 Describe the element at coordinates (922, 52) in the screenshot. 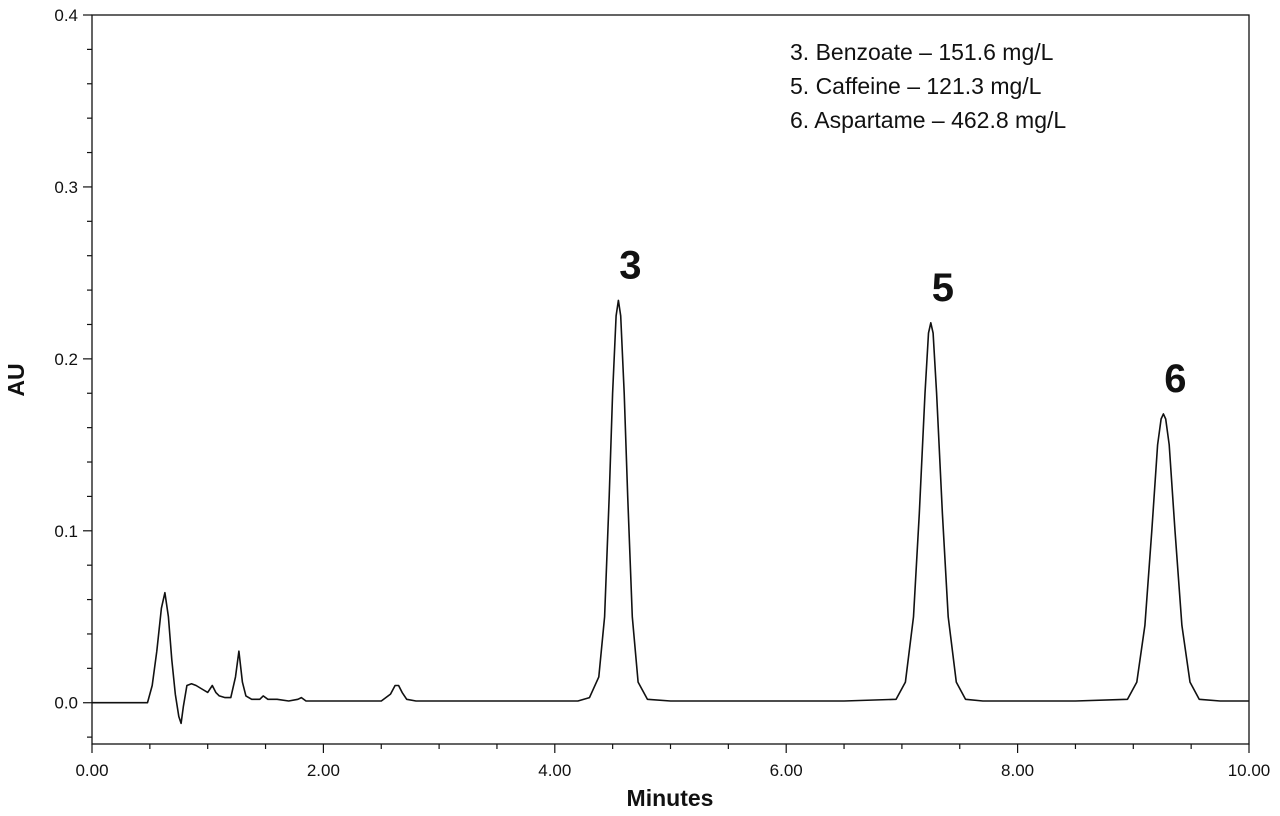

I see `legend-entry-benzoate: 3. Benzoate – 151.6 mg/L` at that location.